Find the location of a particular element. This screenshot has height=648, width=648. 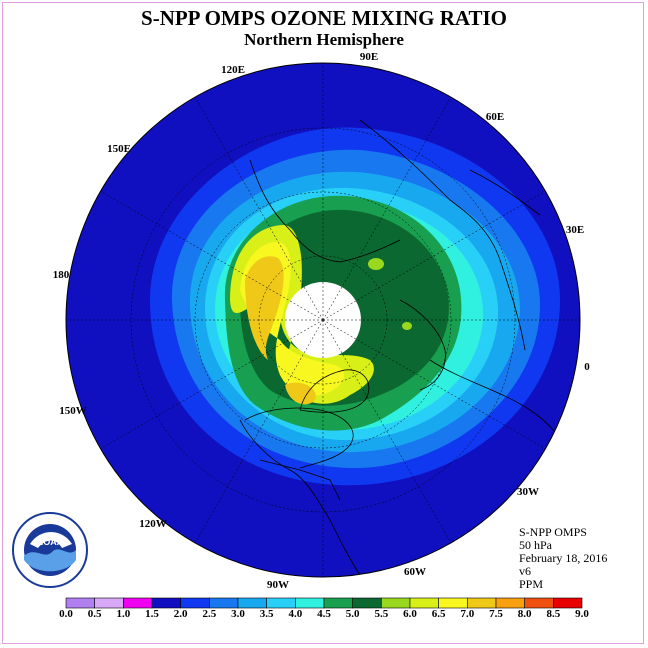

noaa-logo-text: NOAA is located at coordinates (50, 542).